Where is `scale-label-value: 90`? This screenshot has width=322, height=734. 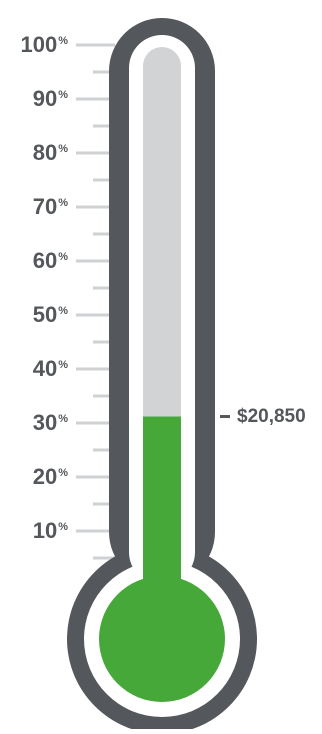
scale-label-value: 90 is located at coordinates (45, 98).